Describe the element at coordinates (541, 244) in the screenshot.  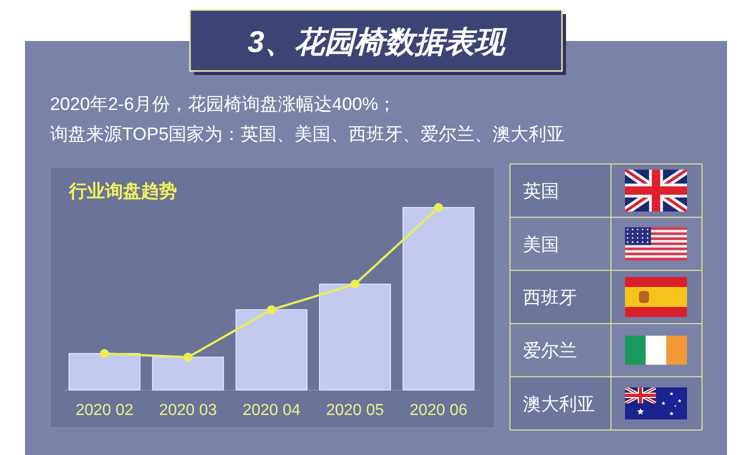
I see `text: 美国` at that location.